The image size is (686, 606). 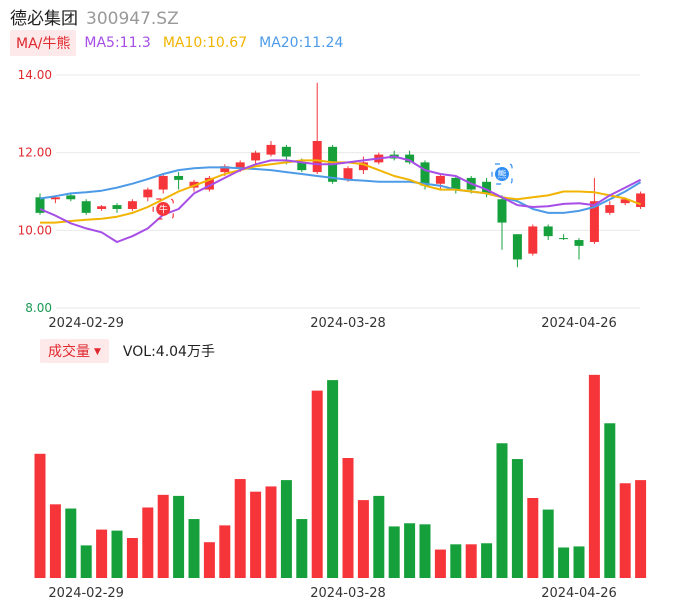 What do you see at coordinates (168, 352) in the screenshot?
I see `volume-value: VOL:4.04万手` at bounding box center [168, 352].